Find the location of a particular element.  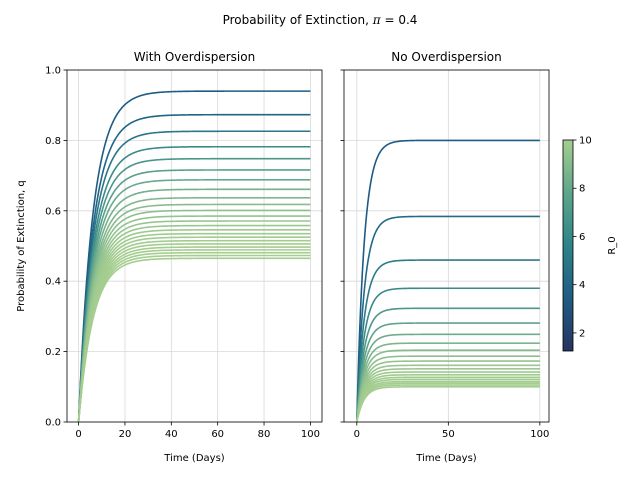

panel-title: No Overdispersion is located at coordinates (446, 57).